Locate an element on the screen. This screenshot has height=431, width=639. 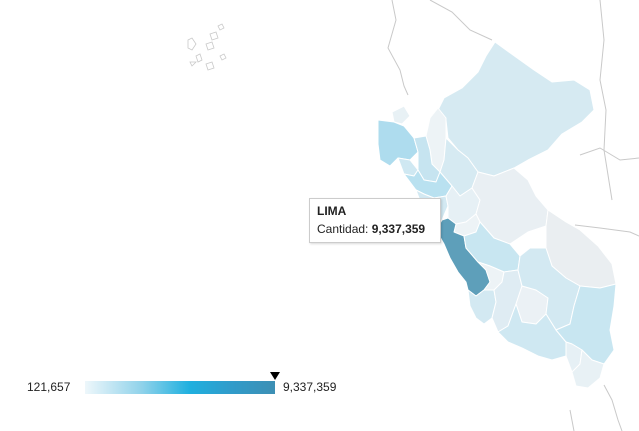
tooltip-title: LIMA is located at coordinates (332, 211).